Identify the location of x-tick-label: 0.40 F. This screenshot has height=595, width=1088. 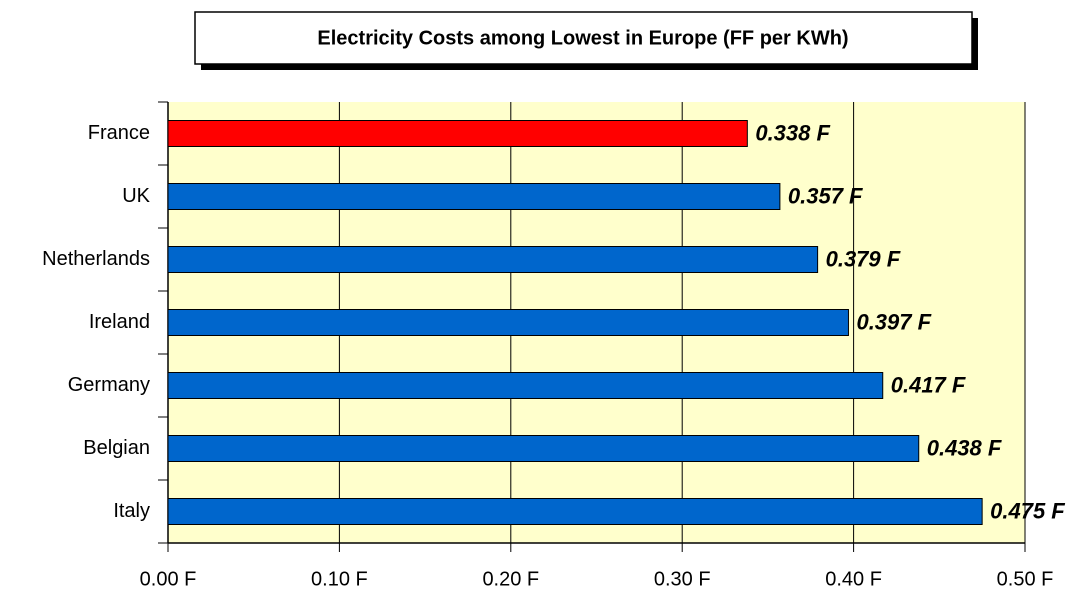
(853, 579).